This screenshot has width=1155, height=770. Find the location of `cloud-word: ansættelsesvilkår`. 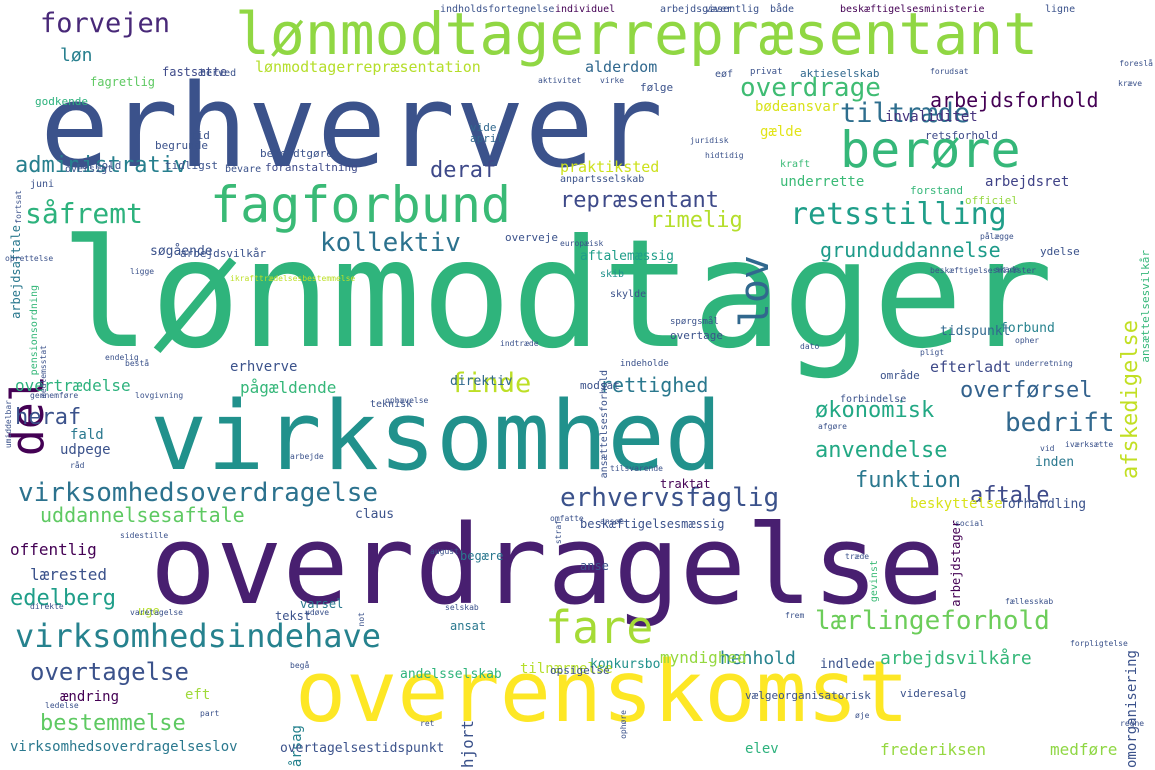

cloud-word: ansættelsesvilkår is located at coordinates (1145, 306).